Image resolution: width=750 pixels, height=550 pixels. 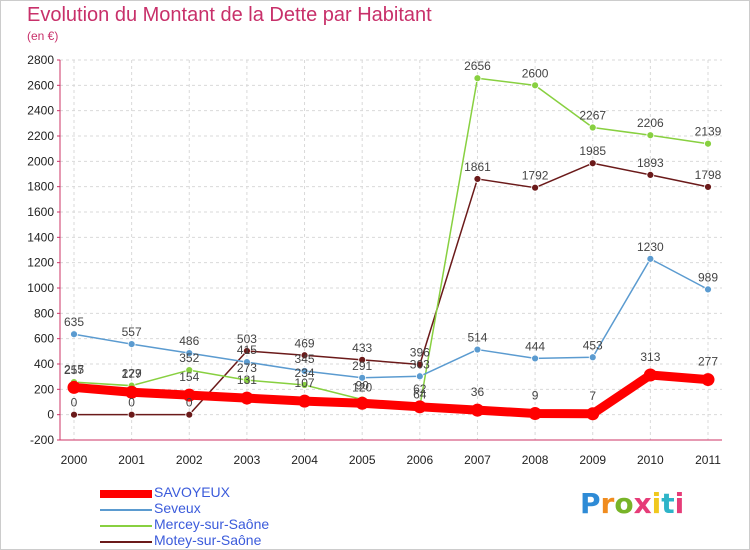 I want to click on y-tick-label: 600, so click(x=44, y=339).